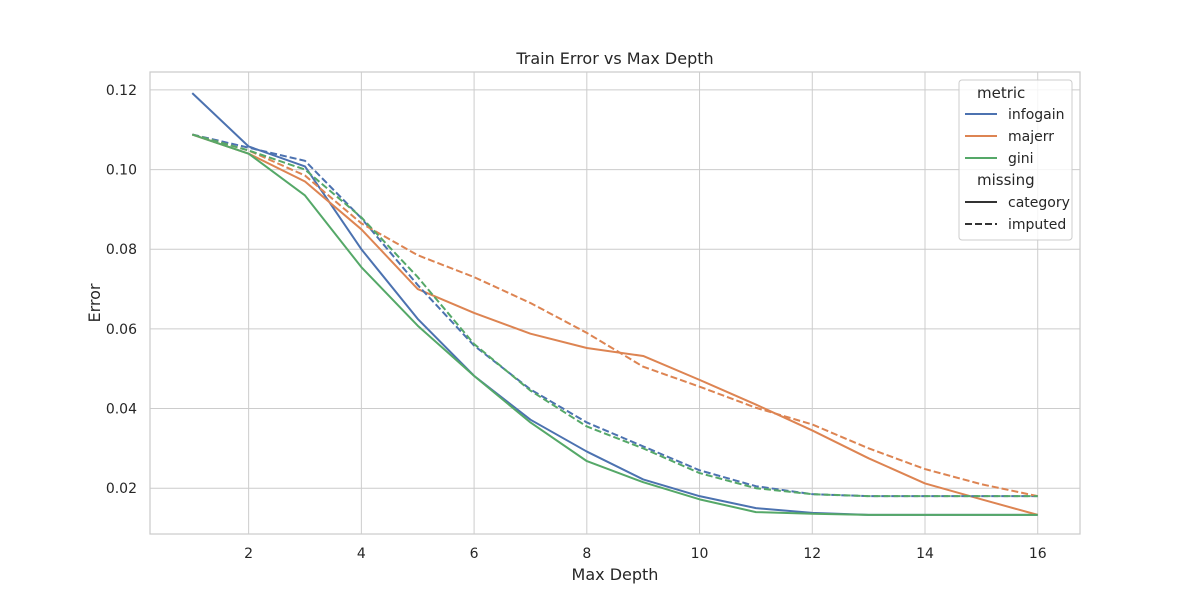 The image size is (1200, 600). Describe the element at coordinates (1031, 137) in the screenshot. I see `legend-label-majerr: majerr` at that location.